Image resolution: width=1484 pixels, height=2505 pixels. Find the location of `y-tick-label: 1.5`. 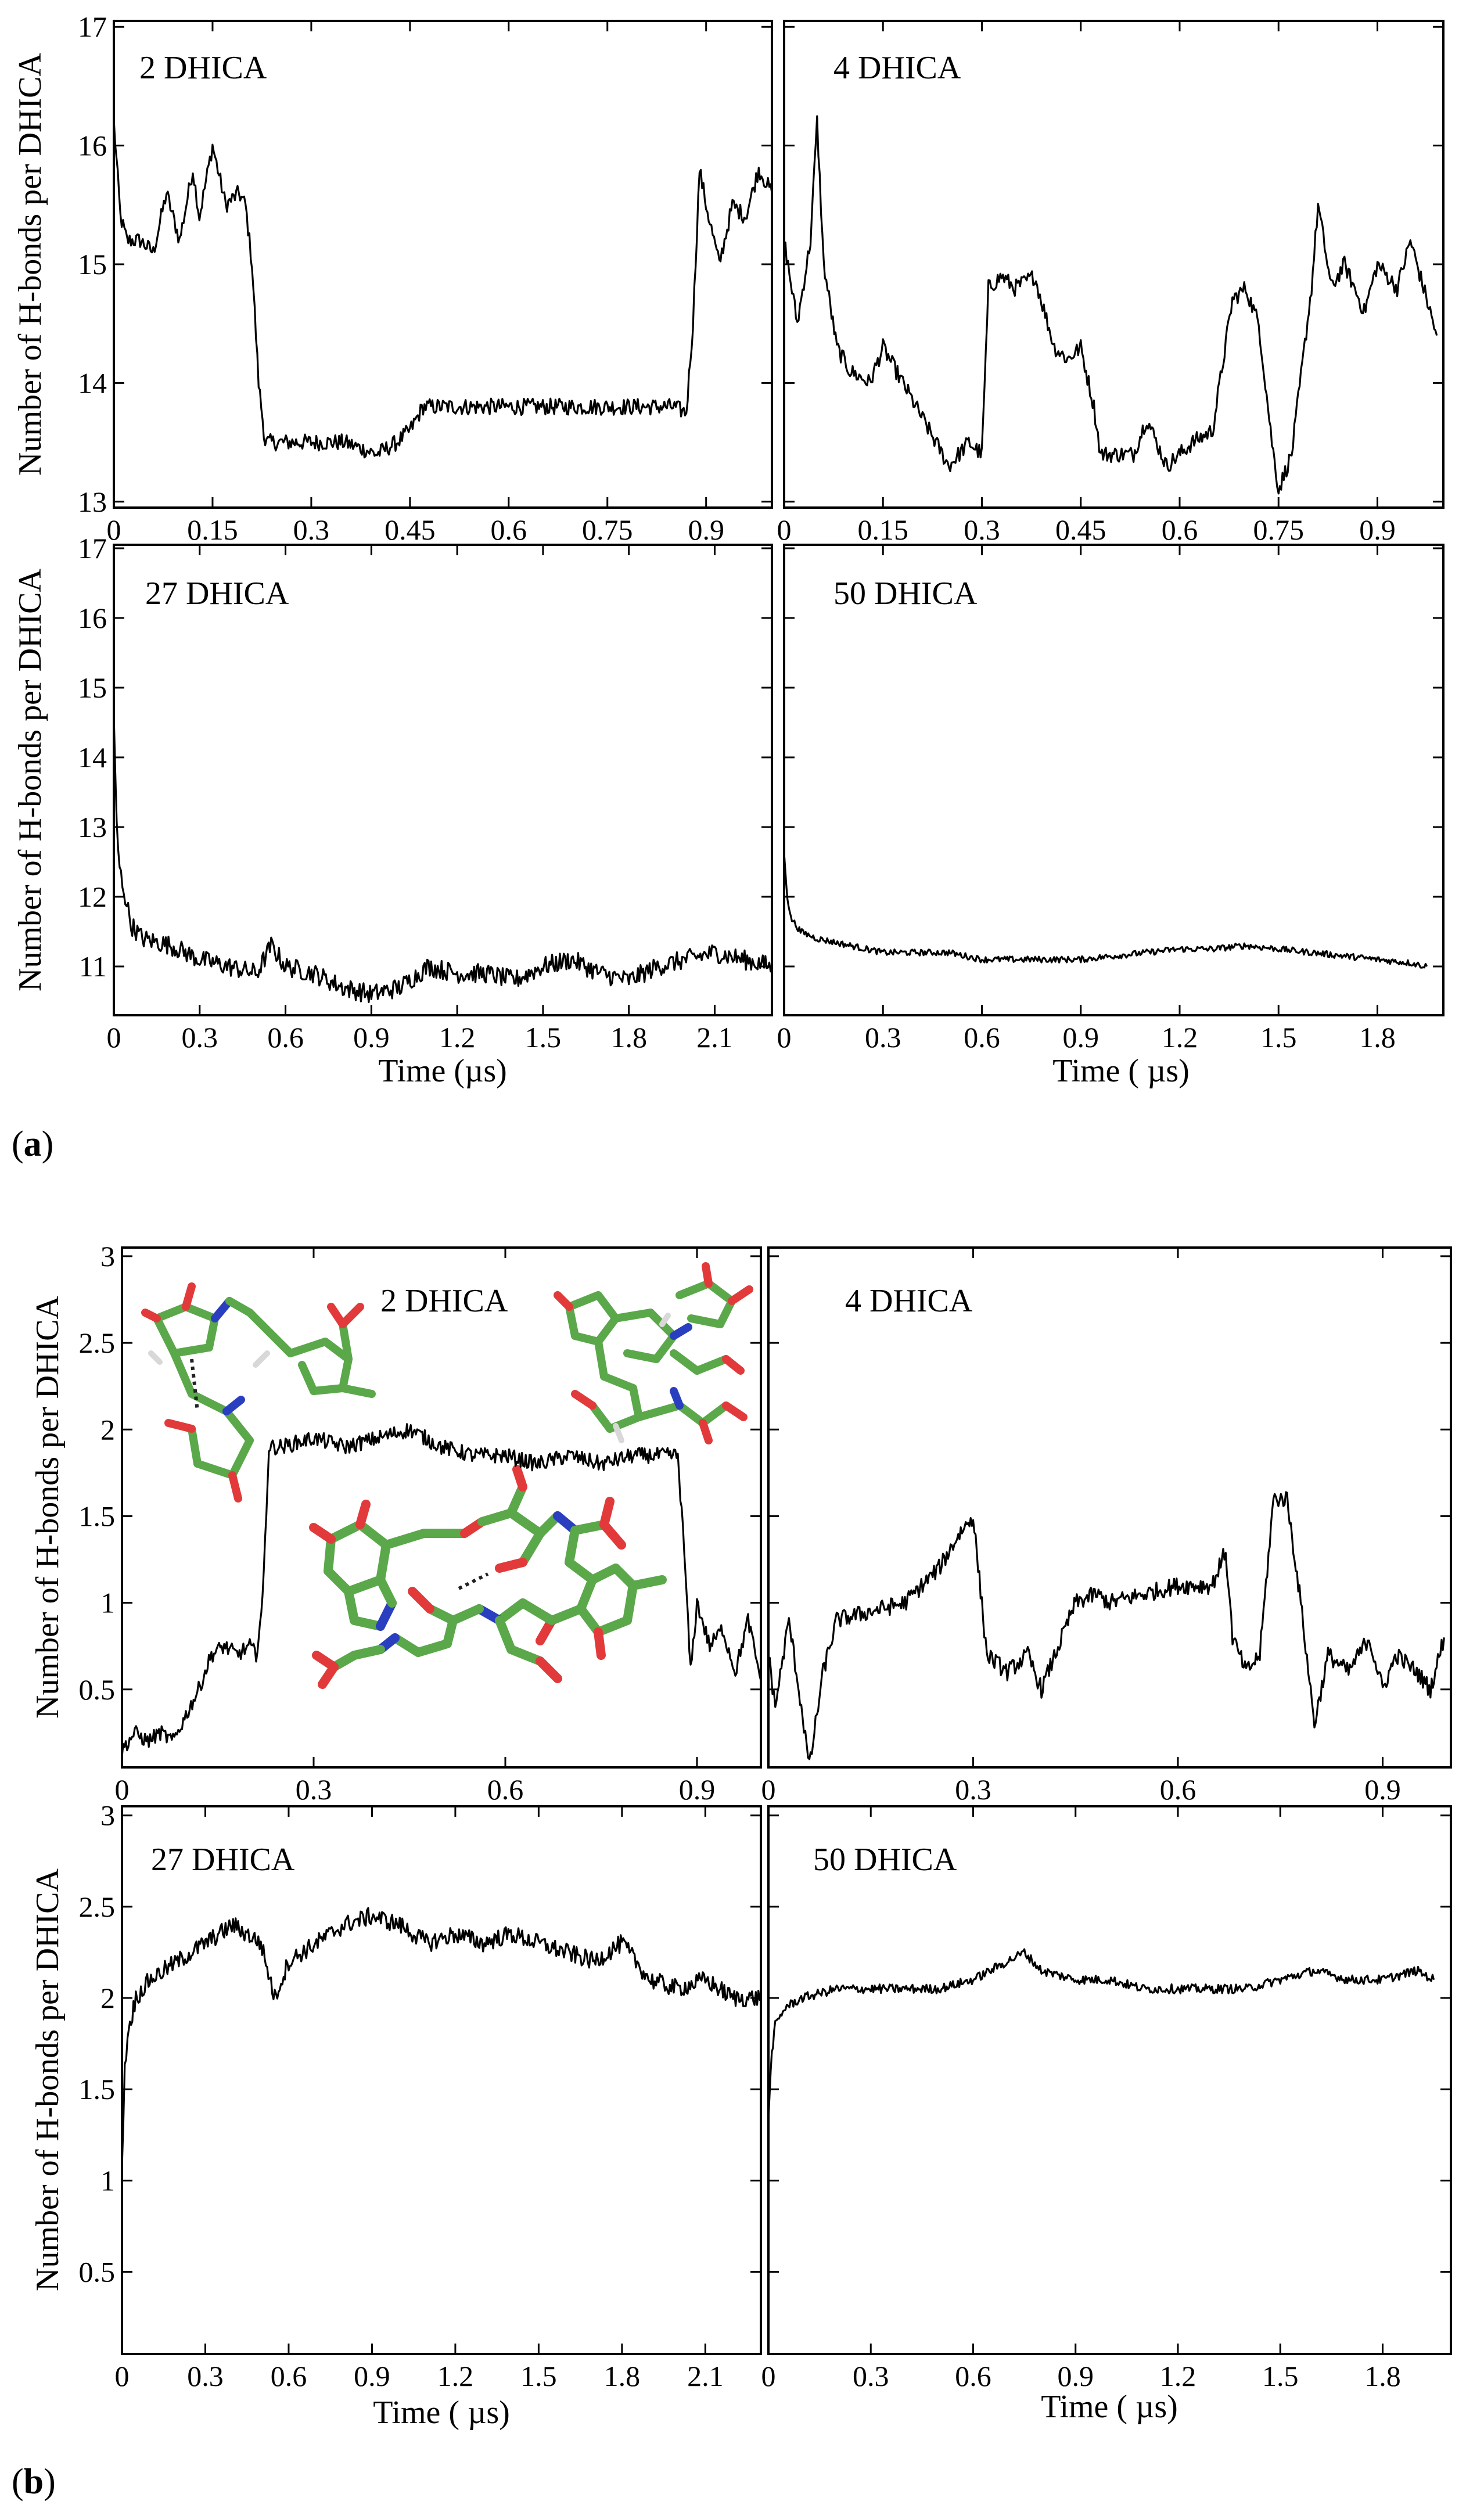

y-tick-label: 1.5 is located at coordinates (97, 2089).